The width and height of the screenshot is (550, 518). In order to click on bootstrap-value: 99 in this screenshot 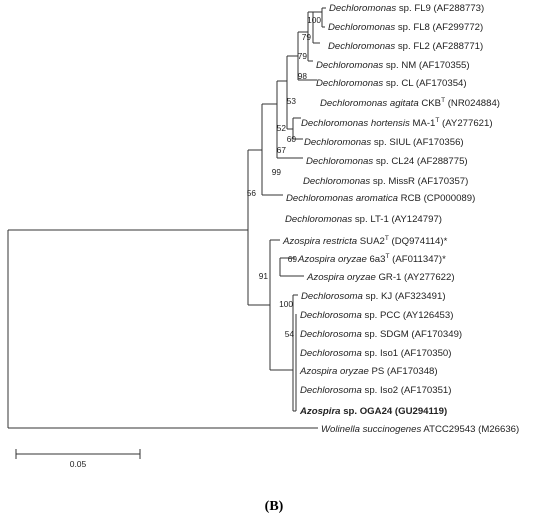, I will do `click(277, 172)`.